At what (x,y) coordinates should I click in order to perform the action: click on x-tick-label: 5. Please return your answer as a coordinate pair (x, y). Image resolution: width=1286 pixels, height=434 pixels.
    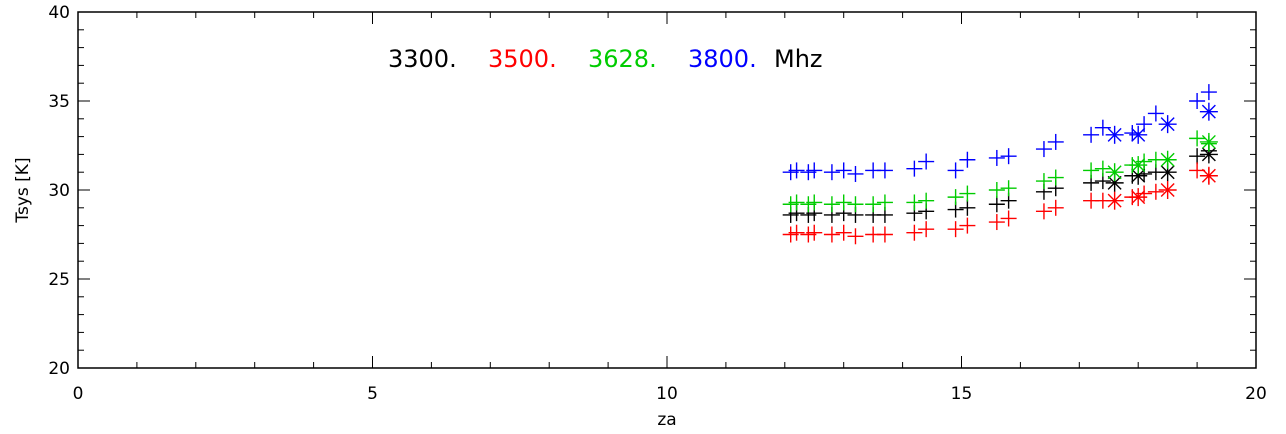
    Looking at the image, I should click on (372, 394).